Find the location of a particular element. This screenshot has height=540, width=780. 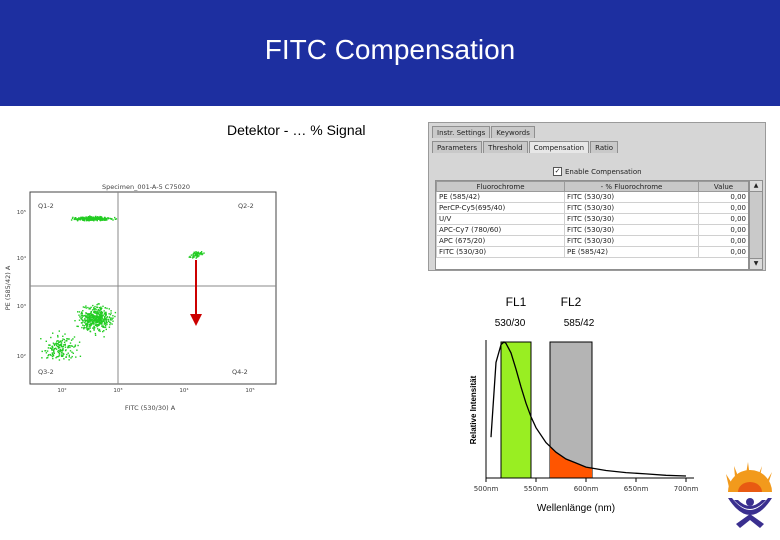

table-scrollbar: ▲ ▼ is located at coordinates (756, 225).